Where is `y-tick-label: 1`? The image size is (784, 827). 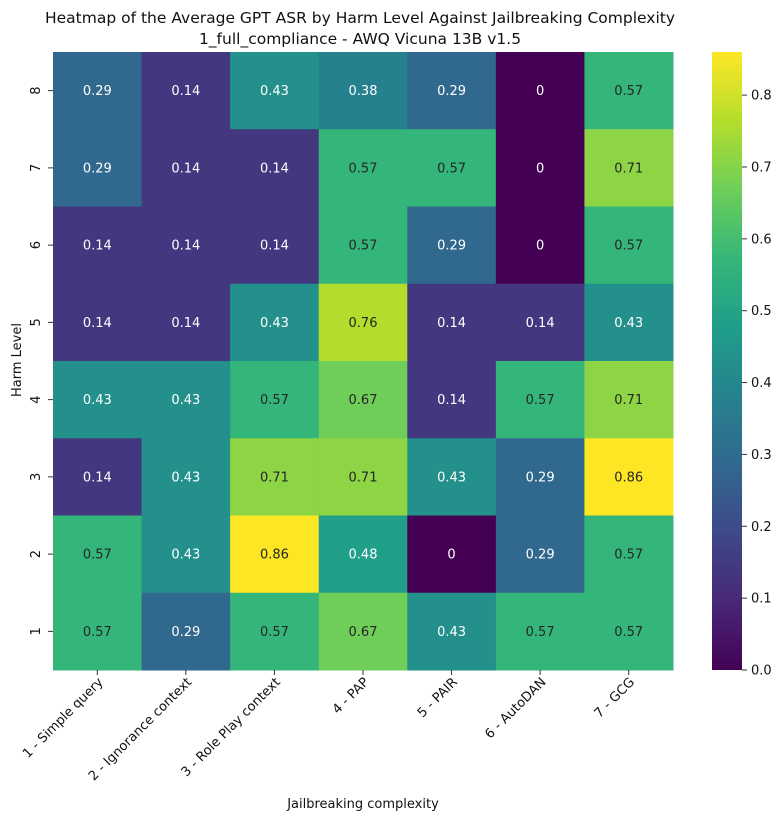
y-tick-label: 1 is located at coordinates (36, 631).